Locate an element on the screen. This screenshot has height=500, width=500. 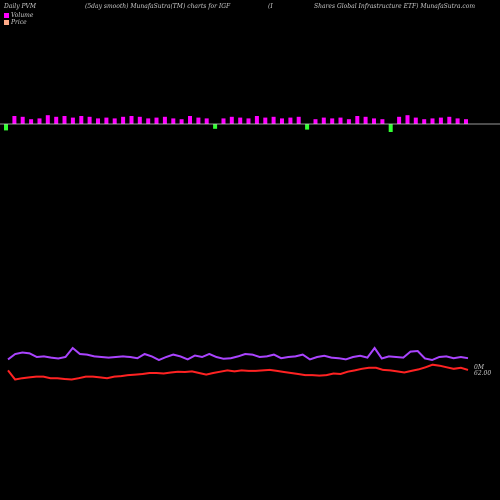
legend-price-swatch is located at coordinates (6, 22).